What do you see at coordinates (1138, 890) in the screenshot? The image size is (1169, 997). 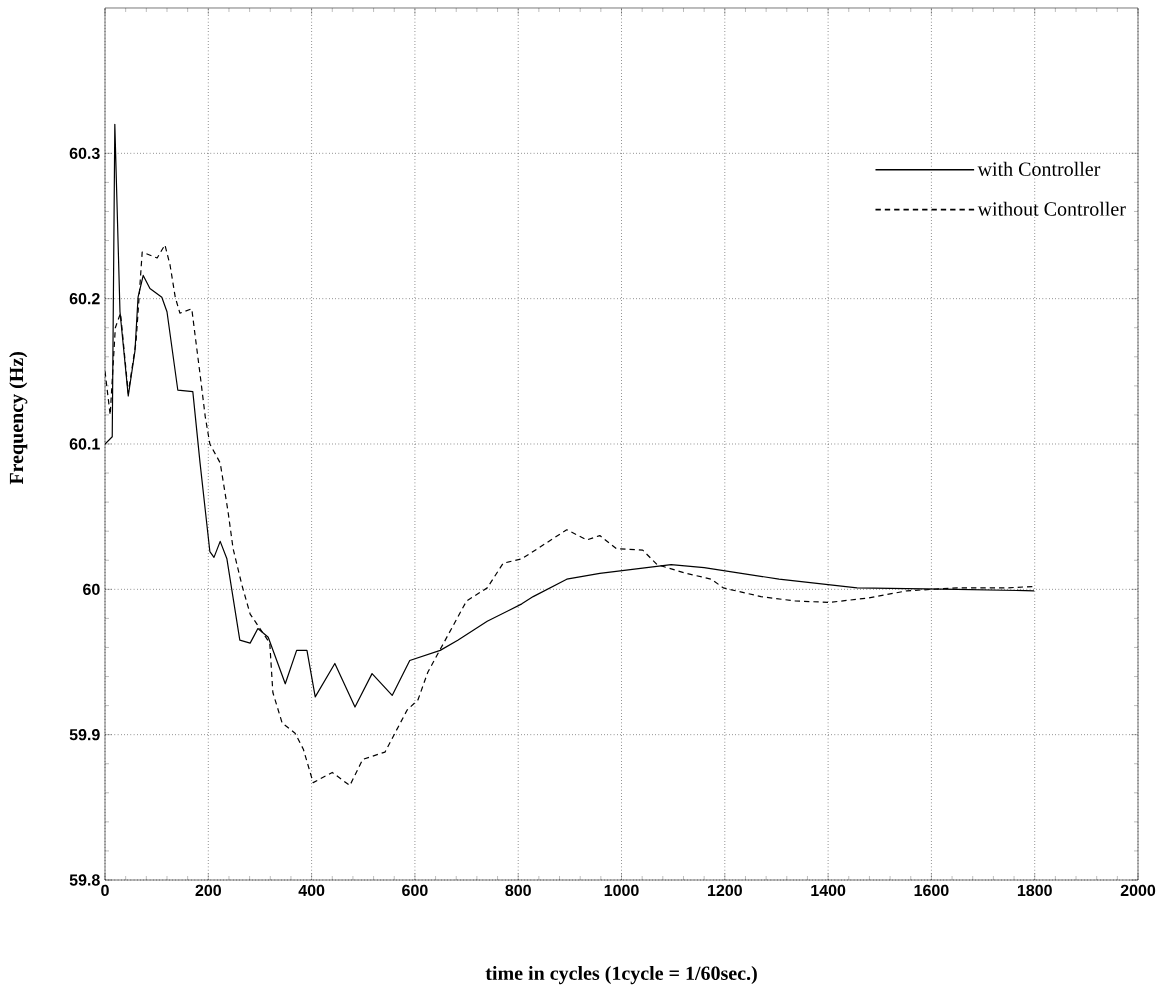 I see `x-tick-label: 2000` at bounding box center [1138, 890].